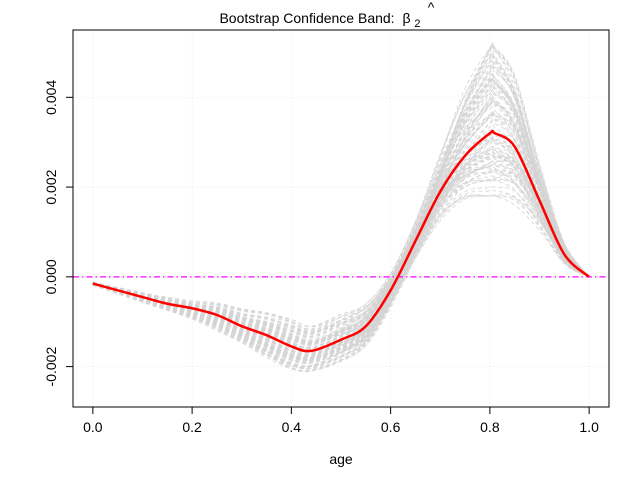  I want to click on chart-title: Bootstrap Confidence Band: β 2, so click(319, 20).